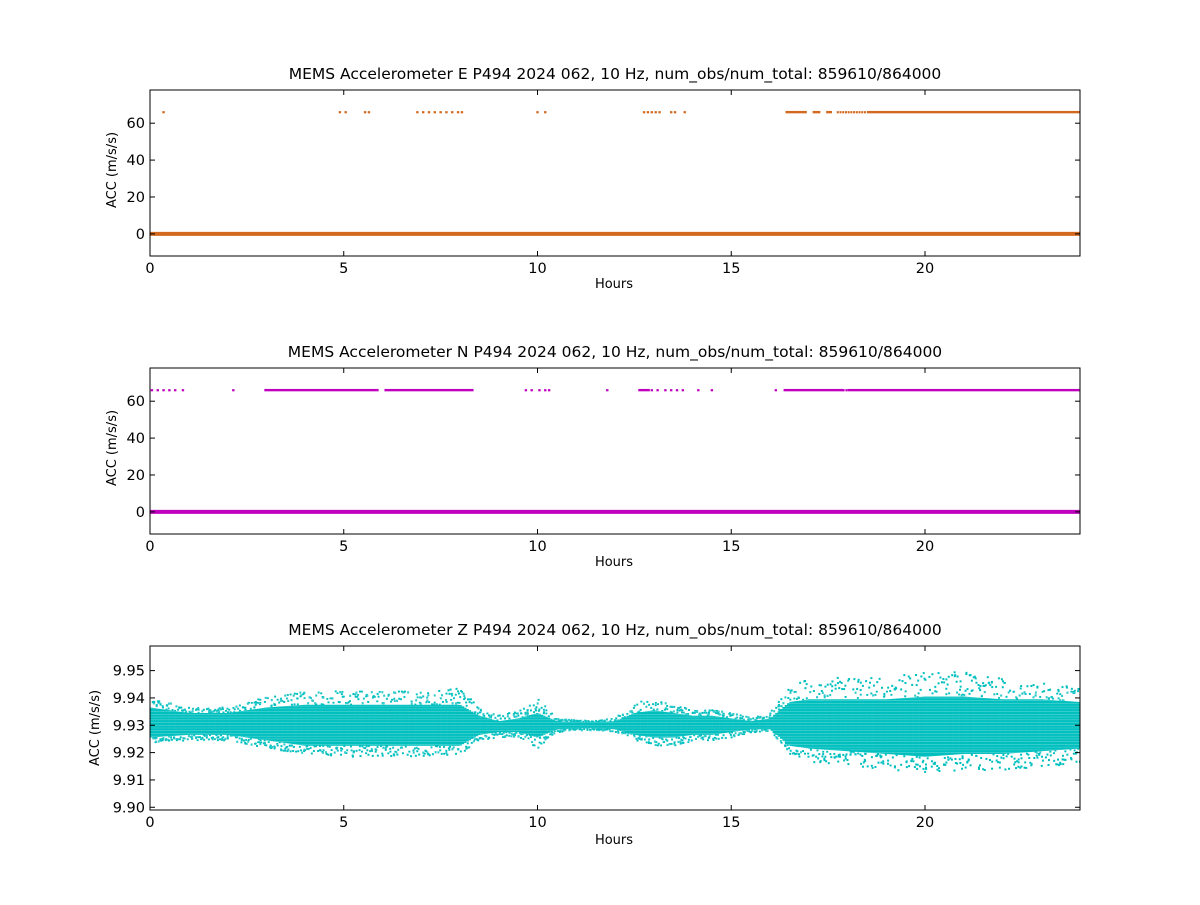 Image resolution: width=1200 pixels, height=905 pixels. Describe the element at coordinates (607, 390) in the screenshot. I see `panel-n-spike-point` at that location.